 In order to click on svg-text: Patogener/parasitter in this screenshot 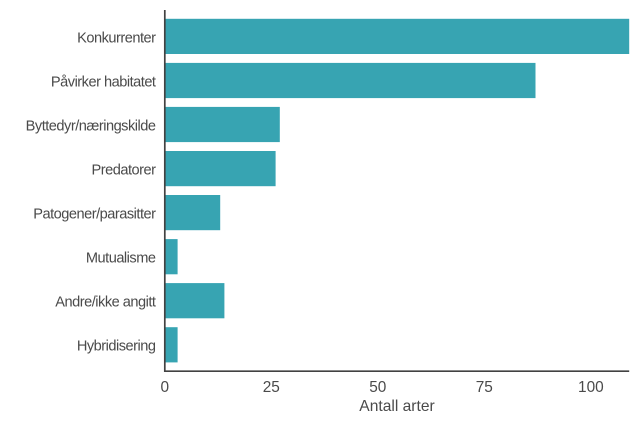, I will do `click(94, 215)`.